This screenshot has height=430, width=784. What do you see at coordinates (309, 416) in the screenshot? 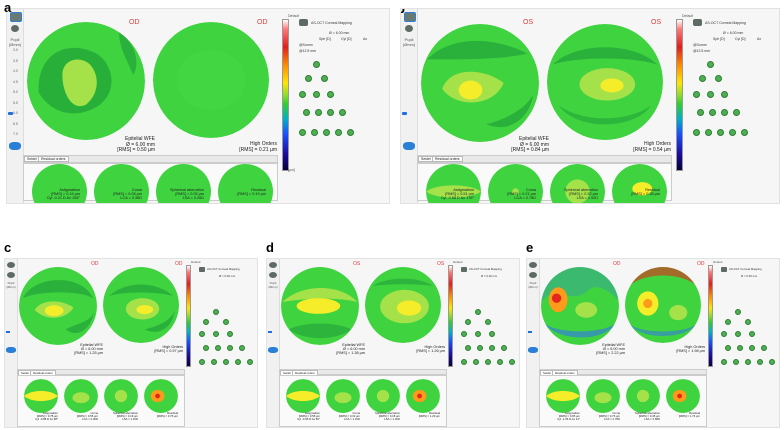
I see `aberration-value: [RMS] = 0.58 µm` at bounding box center [309, 416].